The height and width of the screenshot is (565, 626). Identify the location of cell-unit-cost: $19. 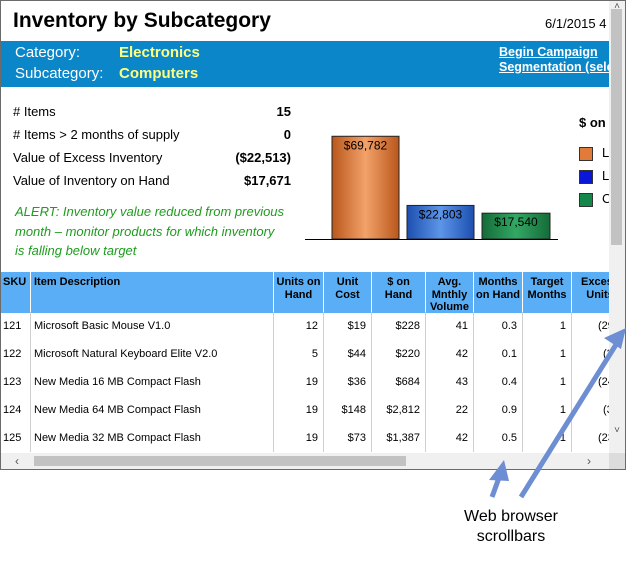
(348, 326).